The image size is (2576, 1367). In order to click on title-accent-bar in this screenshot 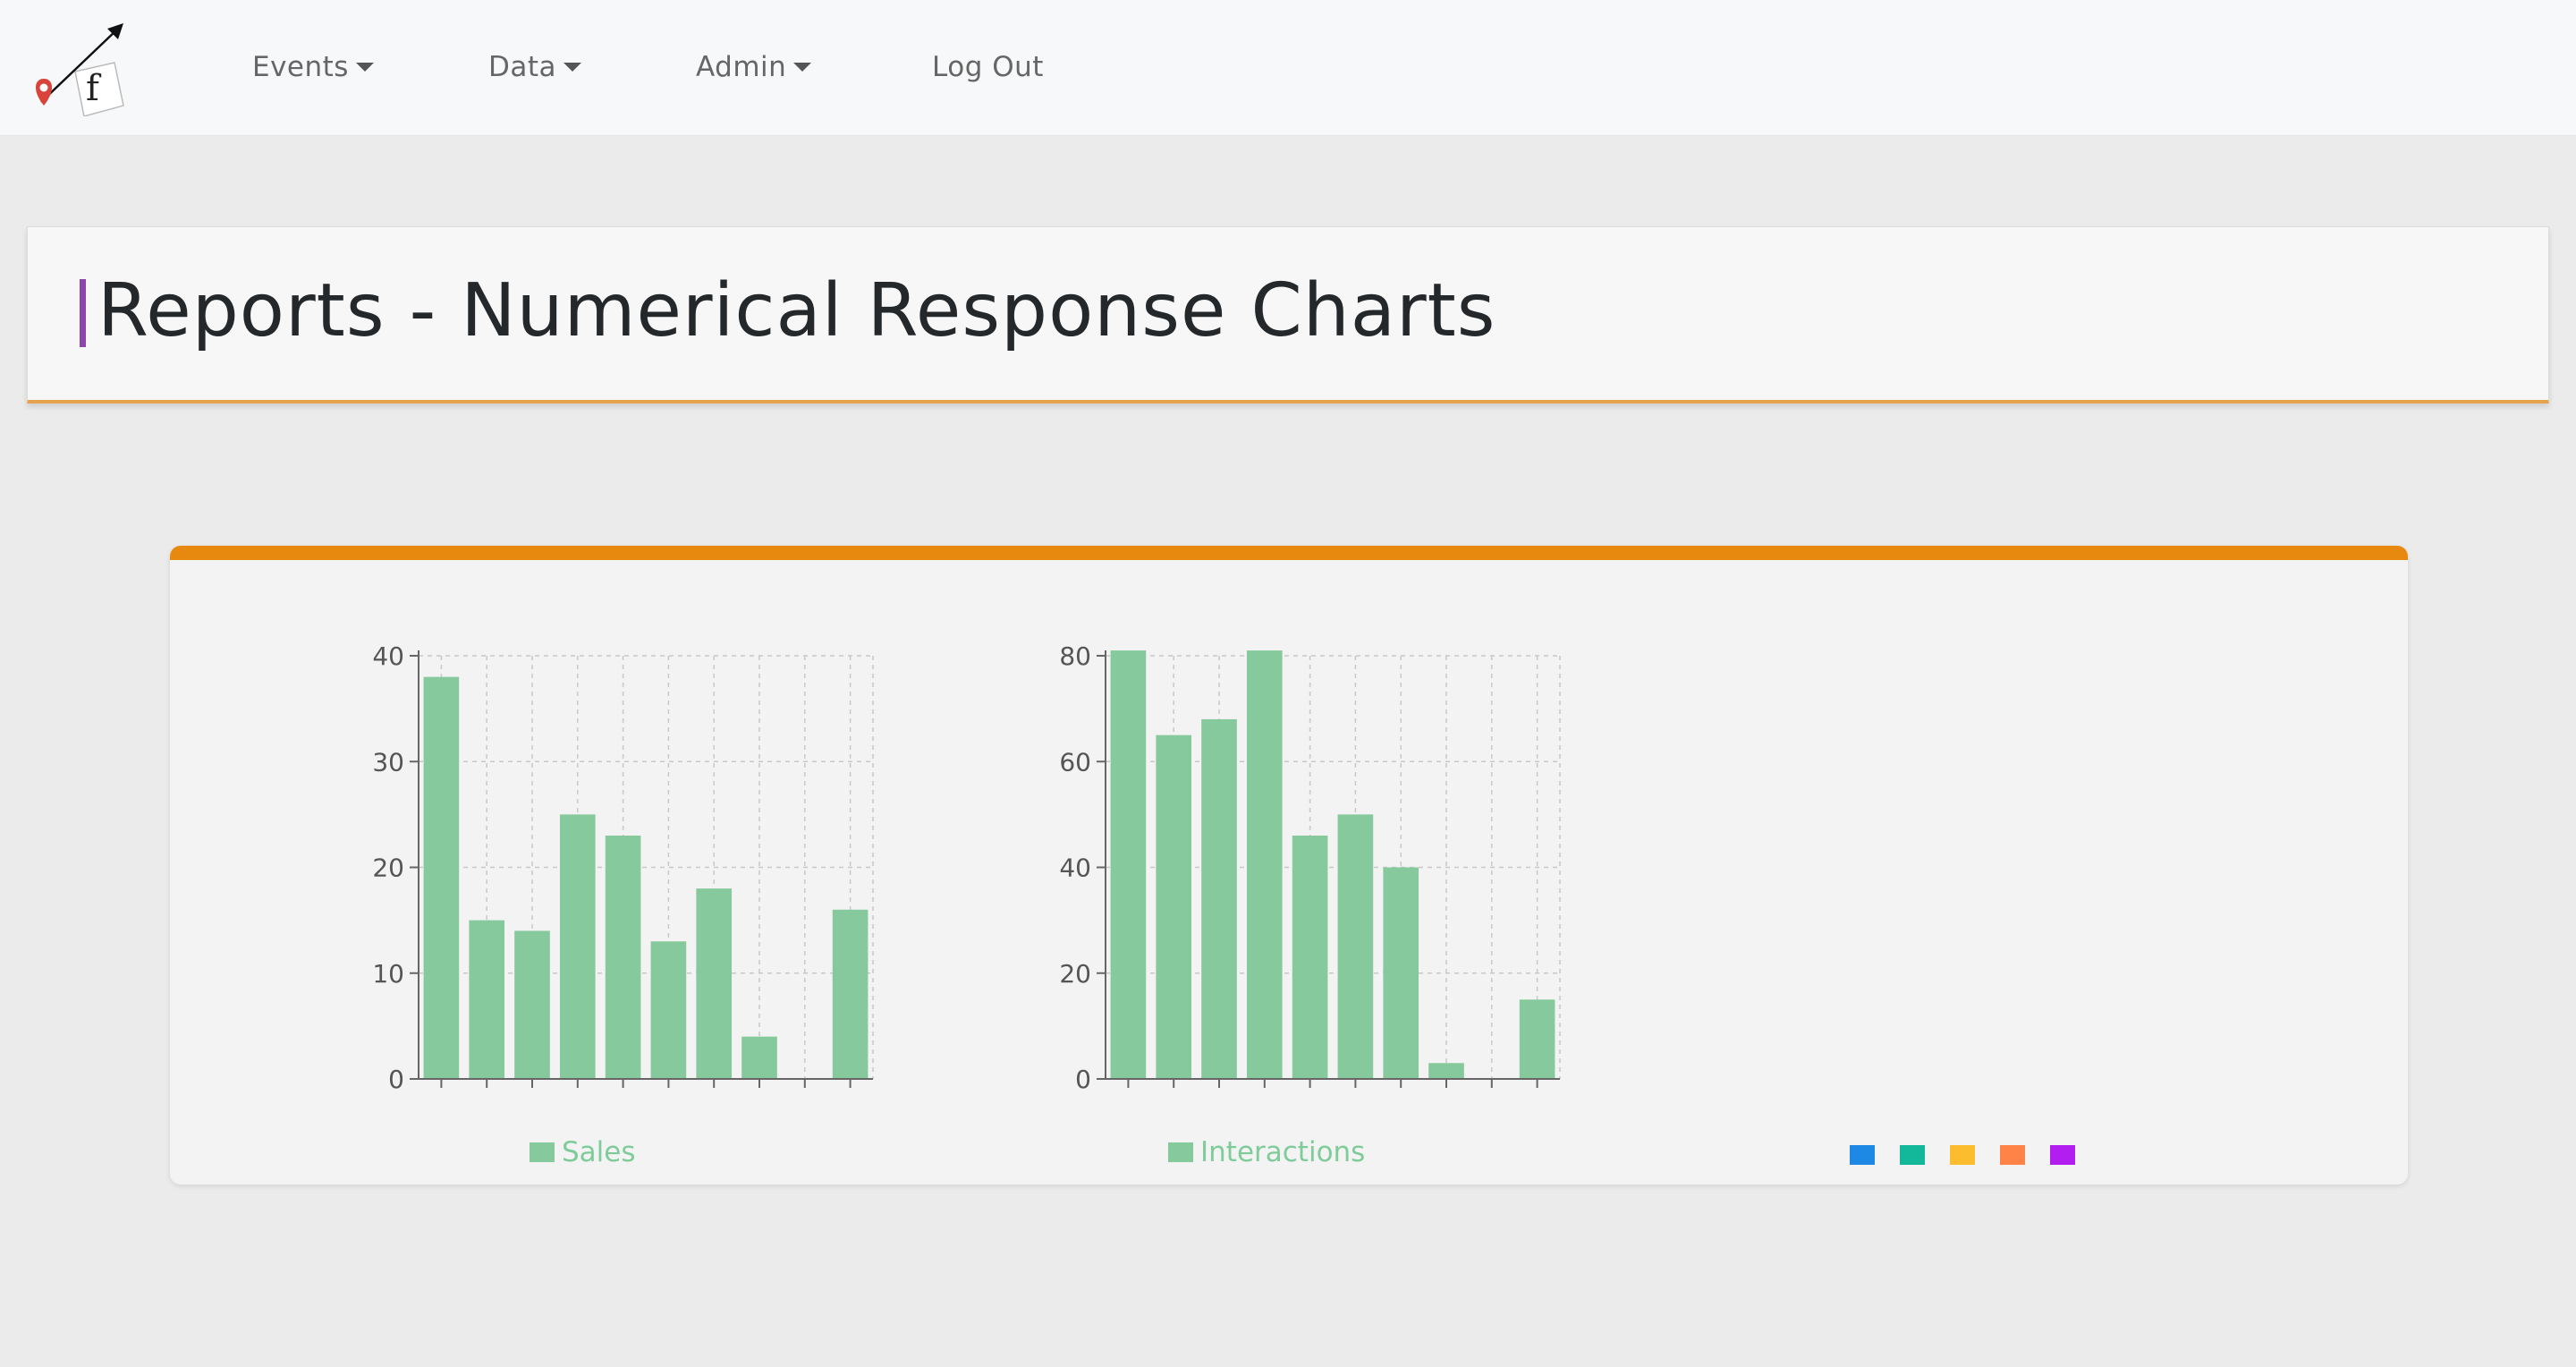, I will do `click(83, 313)`.